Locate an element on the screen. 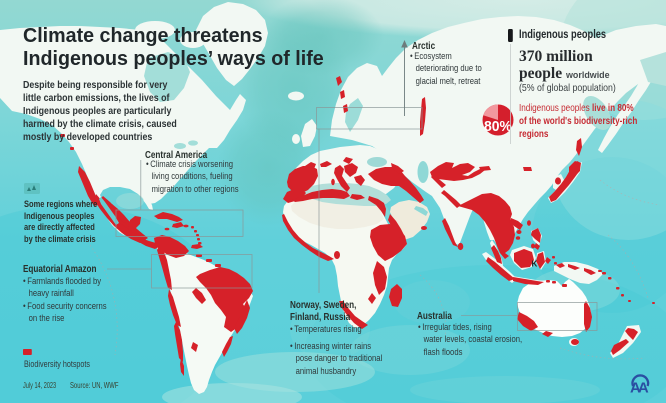 The height and width of the screenshot is (403, 666). svg-text: K is located at coordinates (535, 264).